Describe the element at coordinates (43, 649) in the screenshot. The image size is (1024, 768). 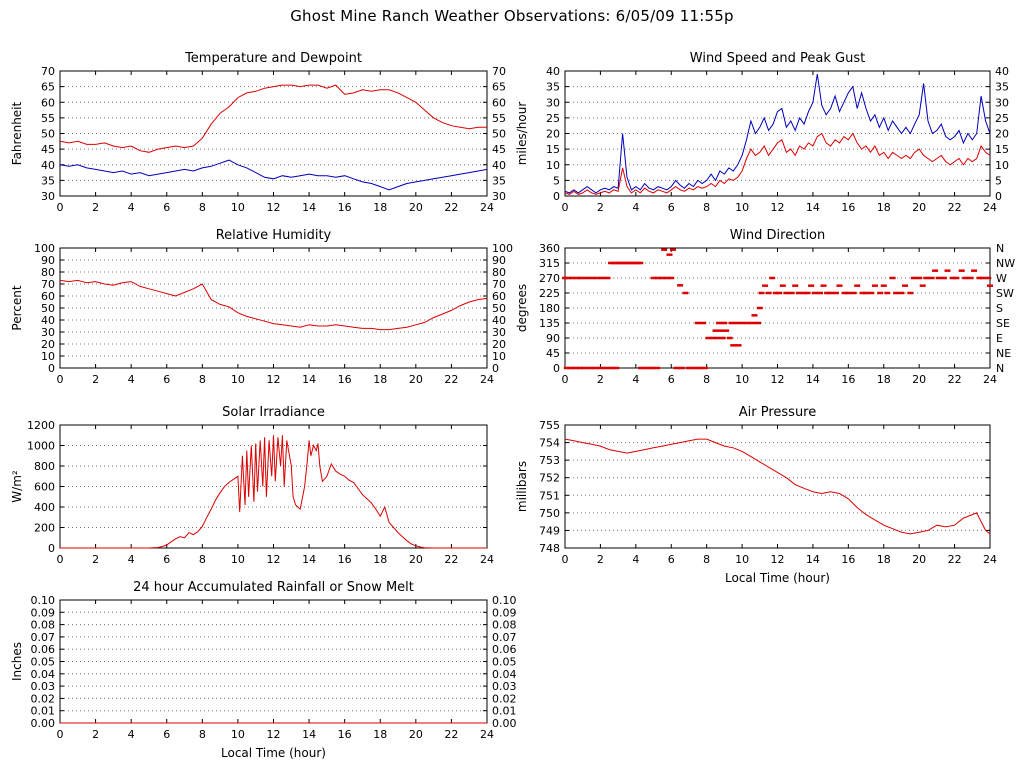
I see `svg-text: 0.06` at that location.